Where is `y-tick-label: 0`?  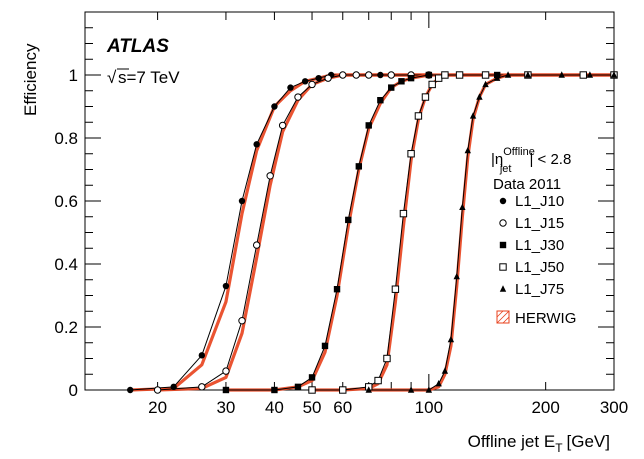 y-tick-label: 0 is located at coordinates (73, 390).